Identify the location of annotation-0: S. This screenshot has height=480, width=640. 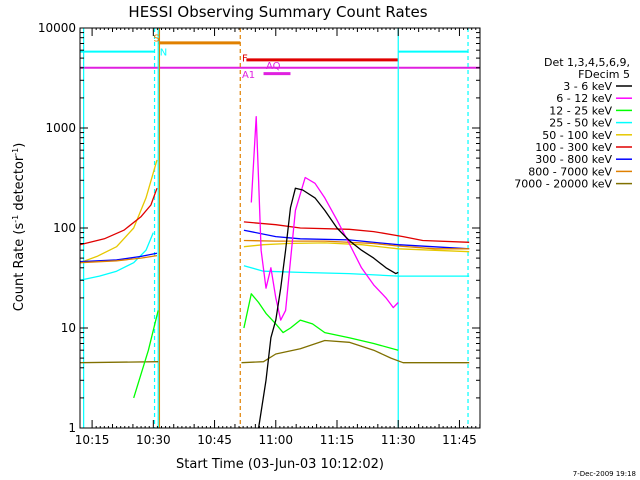
(156, 39).